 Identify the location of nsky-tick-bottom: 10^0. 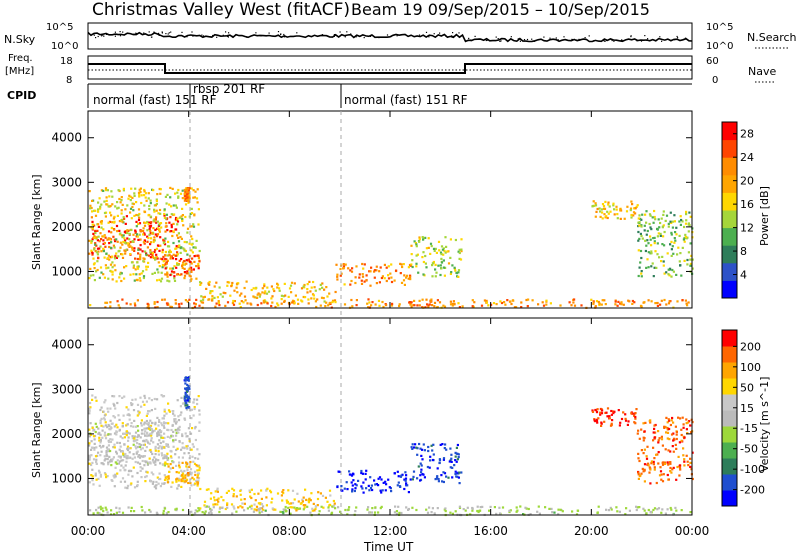
(64, 46).